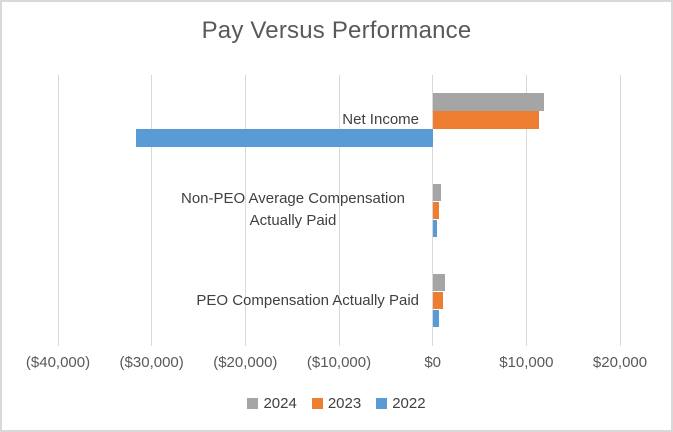  Describe the element at coordinates (438, 282) in the screenshot. I see `bar-2024-peo-compensation-actually-paid` at that location.